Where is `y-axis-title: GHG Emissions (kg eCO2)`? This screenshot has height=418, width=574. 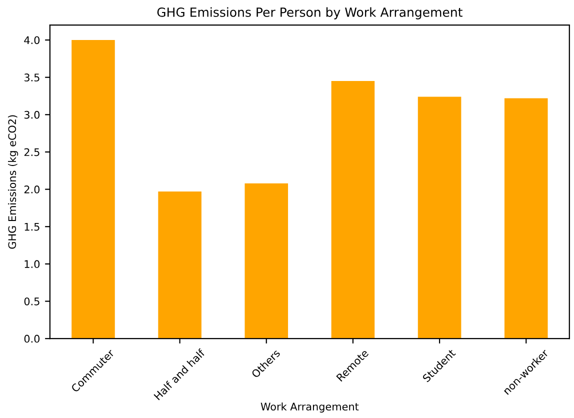
y-axis-title: GHG Emissions (kg eCO2) is located at coordinates (13, 182).